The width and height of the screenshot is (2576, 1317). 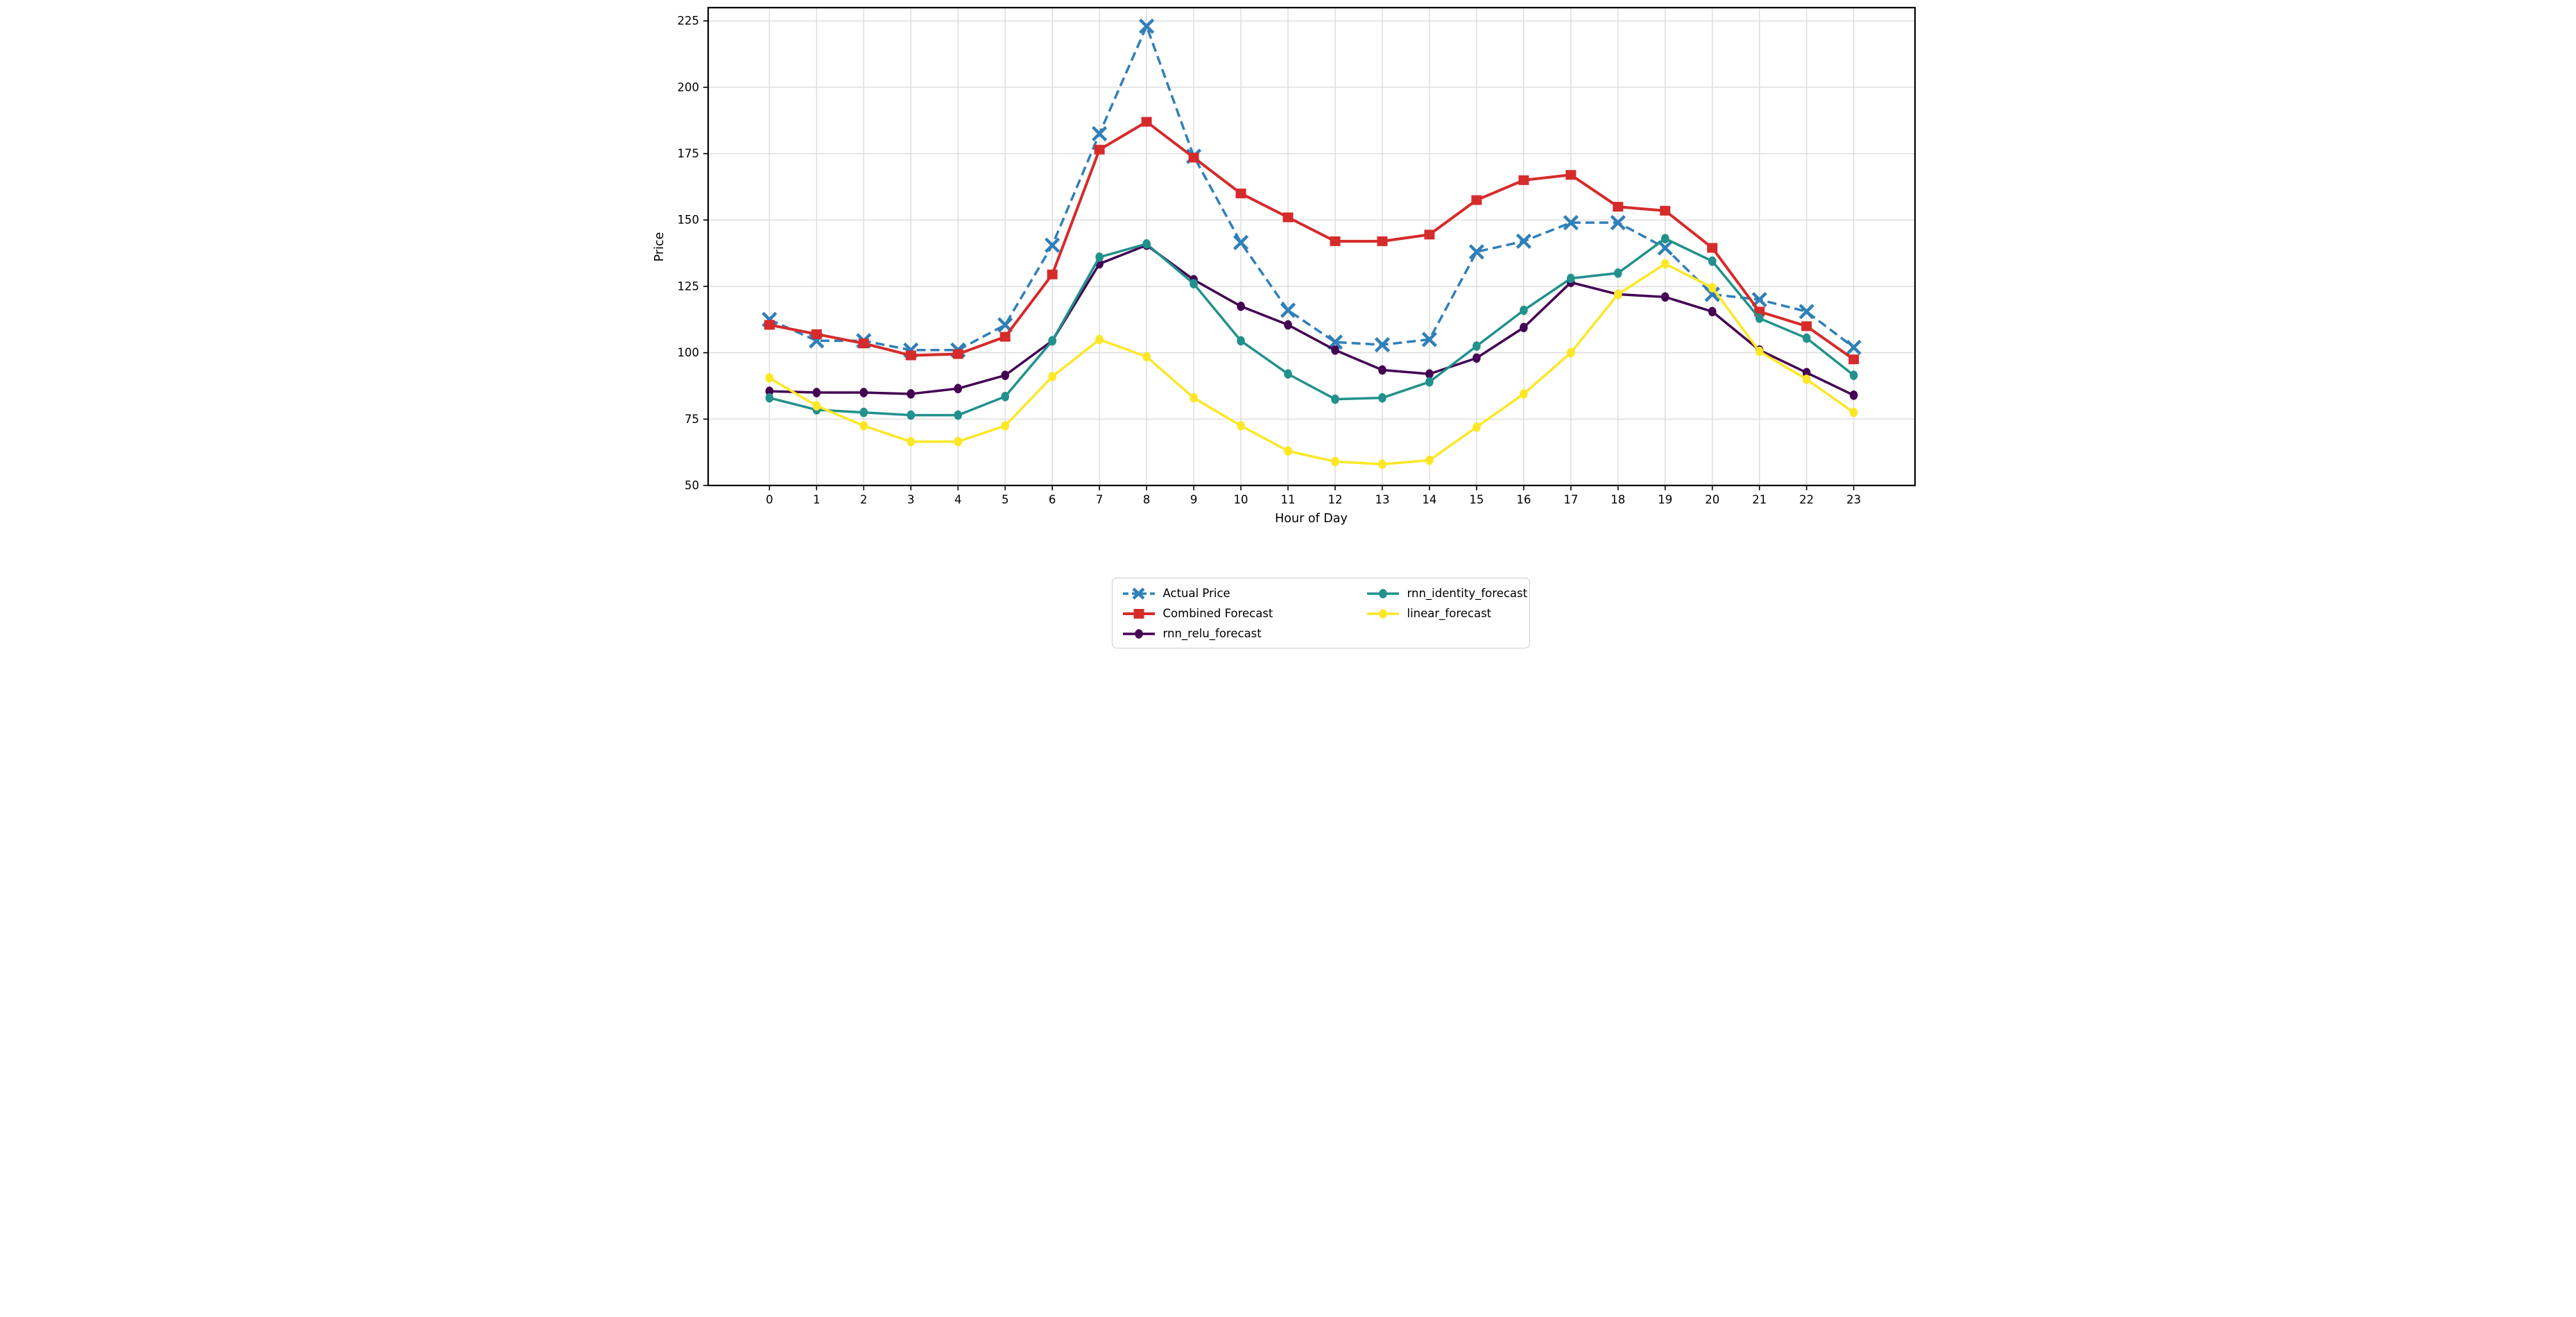 I want to click on x-tick-label: 15, so click(x=1476, y=499).